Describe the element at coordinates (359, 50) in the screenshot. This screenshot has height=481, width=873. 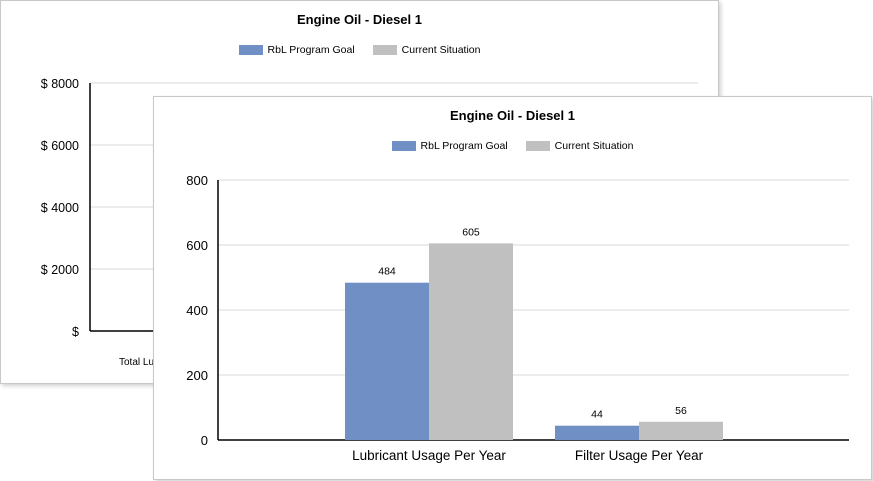
I see `back-chart-legend: RbL Program Goal Current Situation` at that location.